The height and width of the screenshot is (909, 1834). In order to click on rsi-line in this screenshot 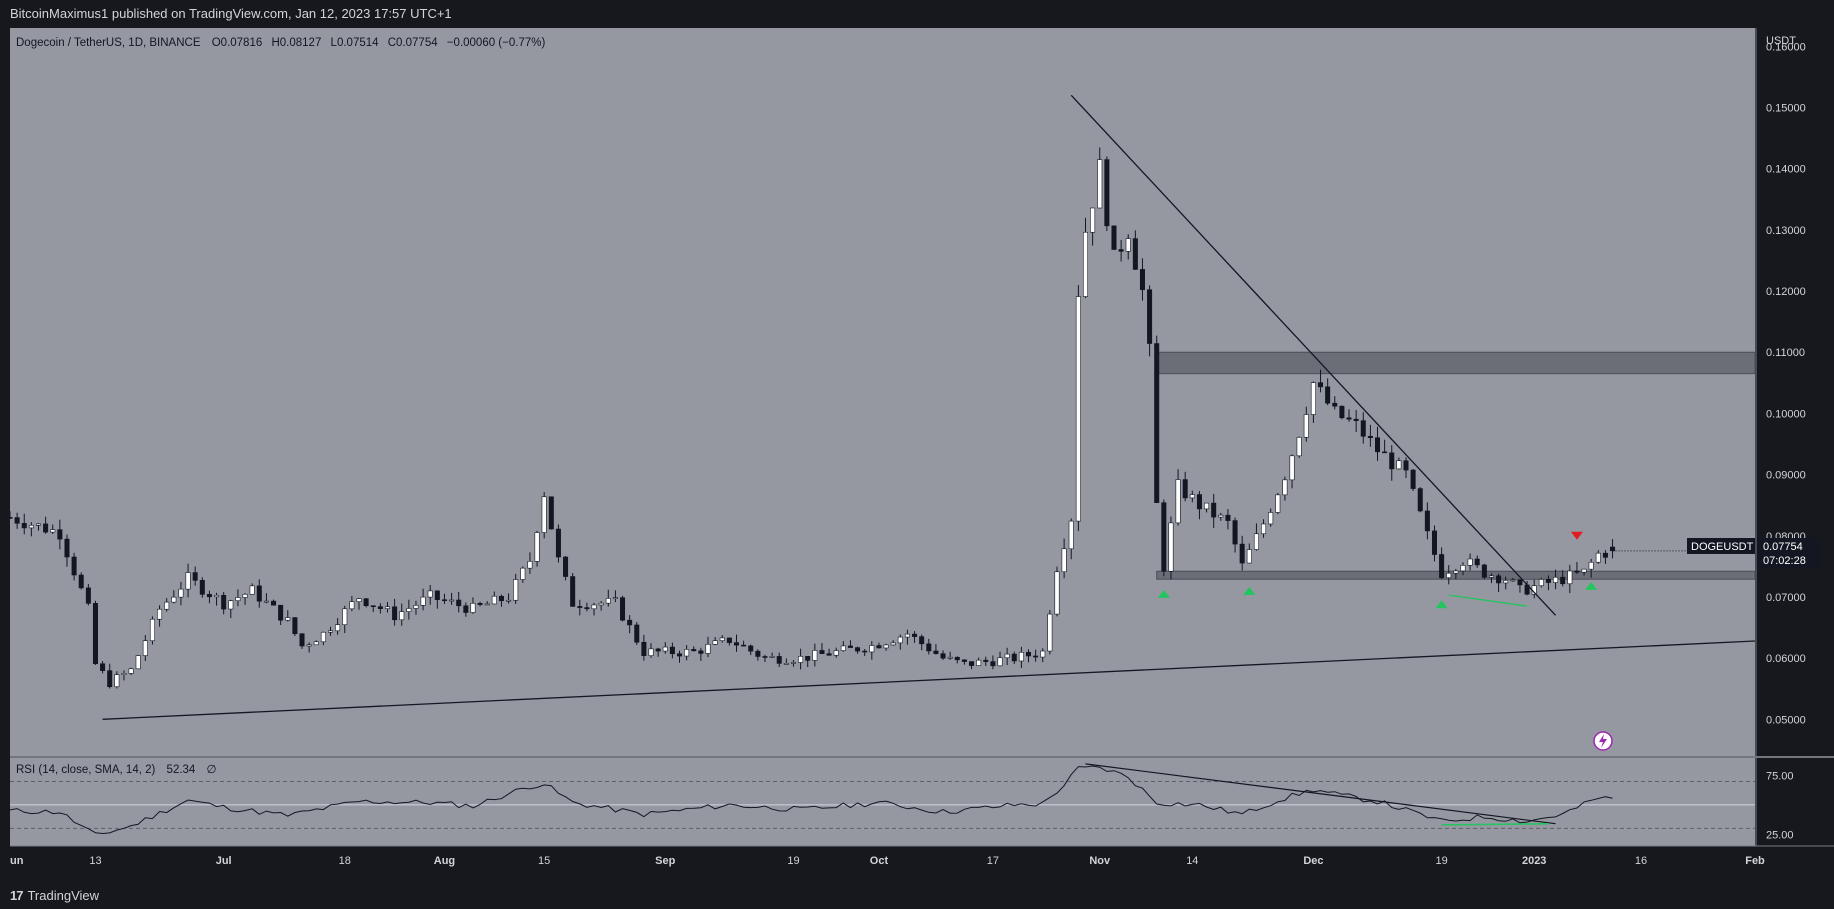, I will do `click(811, 800)`.